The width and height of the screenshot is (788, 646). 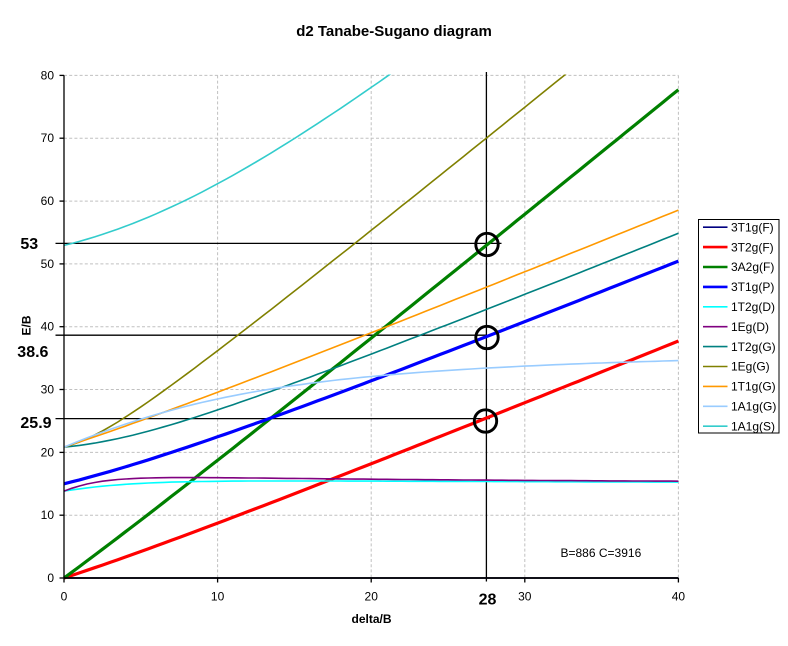 I want to click on svg-text: delta/B, so click(x=371, y=619).